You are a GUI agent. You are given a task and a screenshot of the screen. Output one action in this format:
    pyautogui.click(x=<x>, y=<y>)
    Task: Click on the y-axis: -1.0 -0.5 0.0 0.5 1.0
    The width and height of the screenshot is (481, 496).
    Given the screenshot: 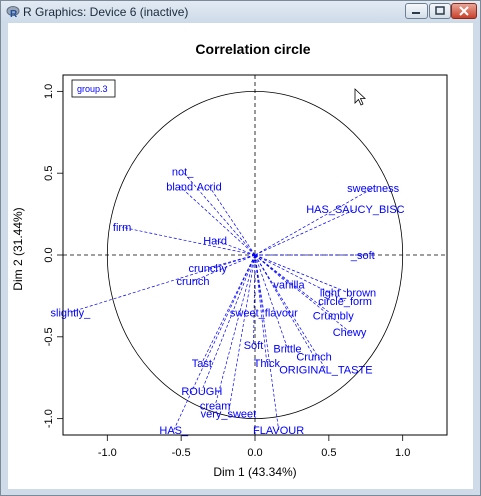 What is the action you would take?
    pyautogui.click(x=53, y=256)
    